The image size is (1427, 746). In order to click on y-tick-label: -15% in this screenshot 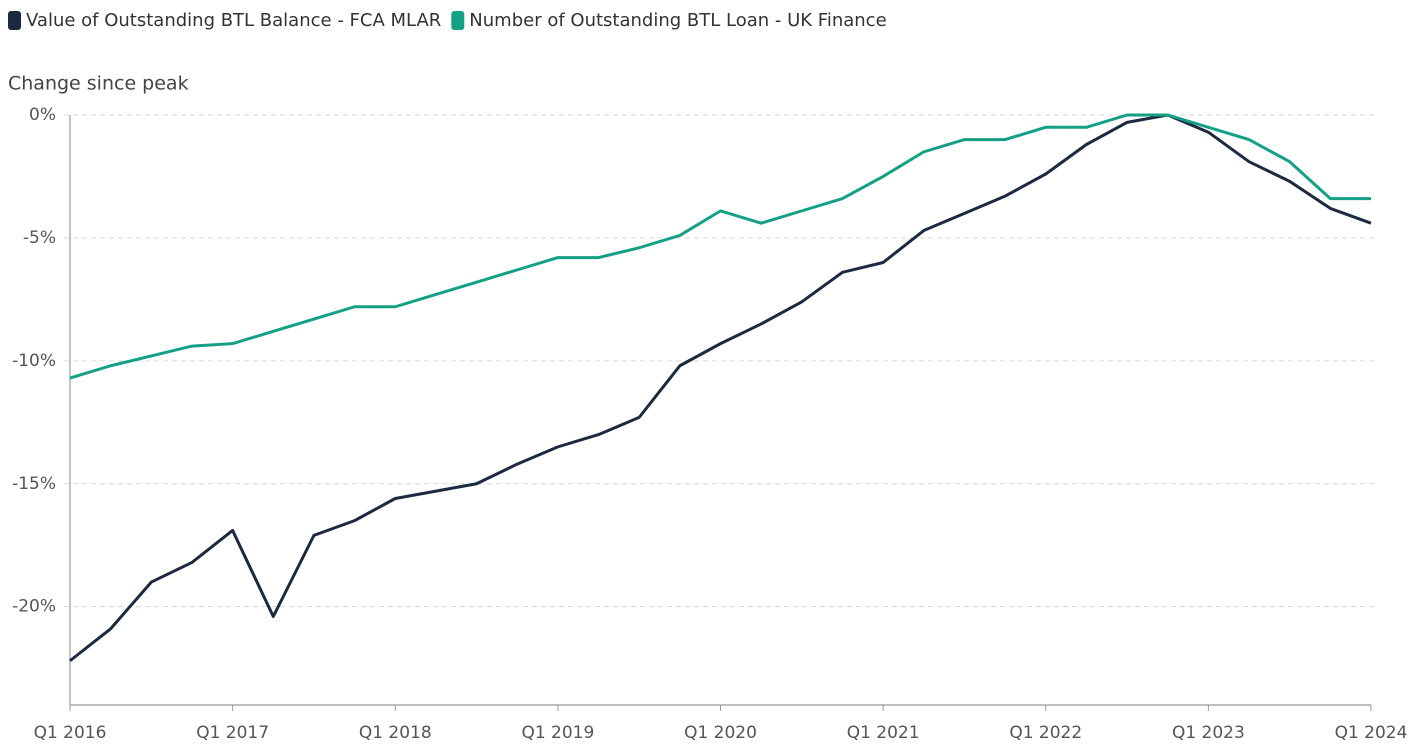, I will do `click(34, 484)`.